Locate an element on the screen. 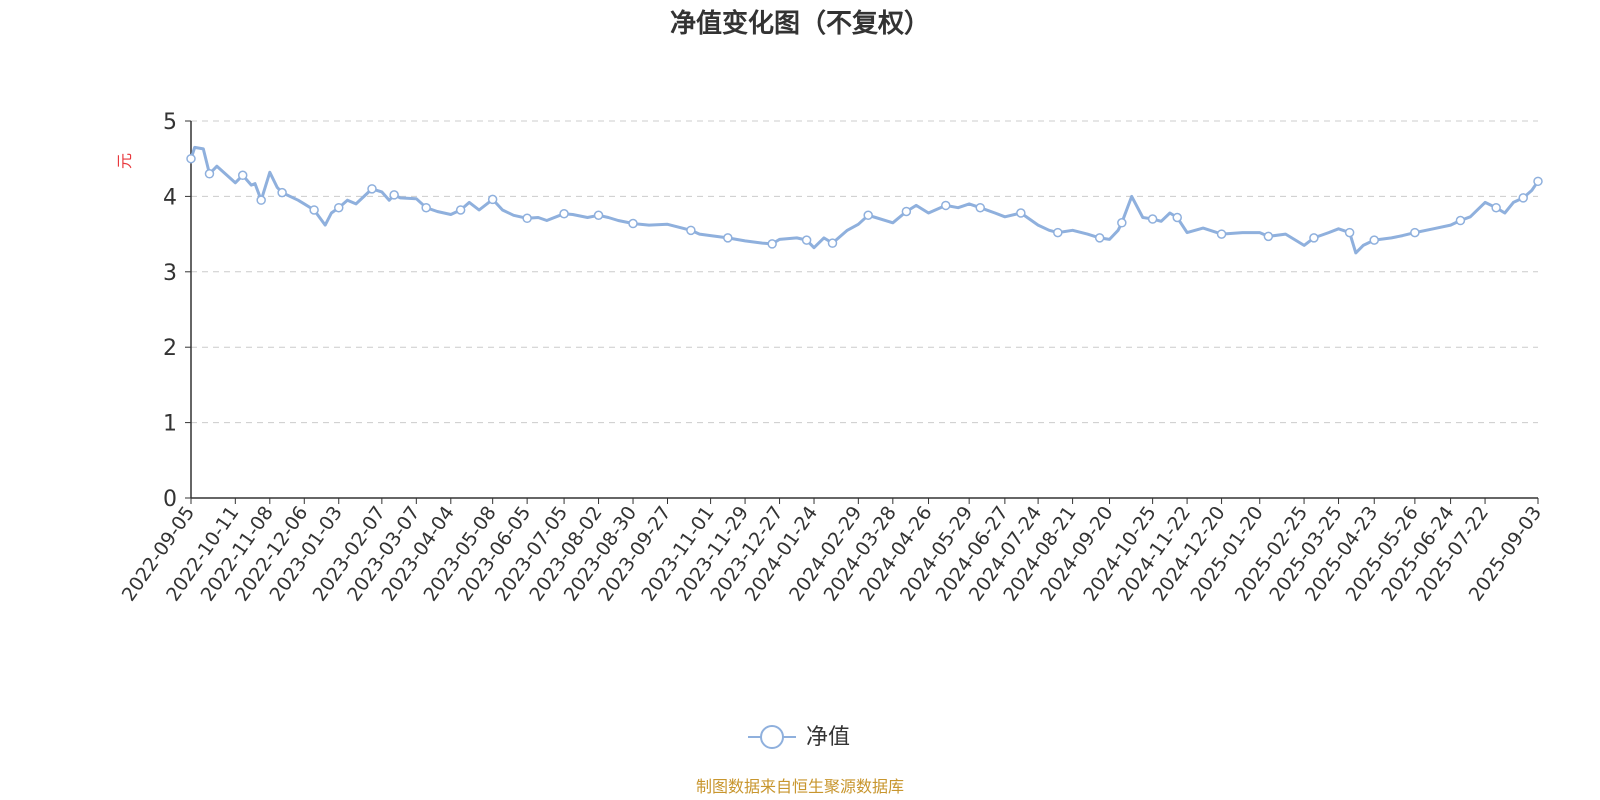 This screenshot has width=1600, height=800. series-layer is located at coordinates (864, 200).